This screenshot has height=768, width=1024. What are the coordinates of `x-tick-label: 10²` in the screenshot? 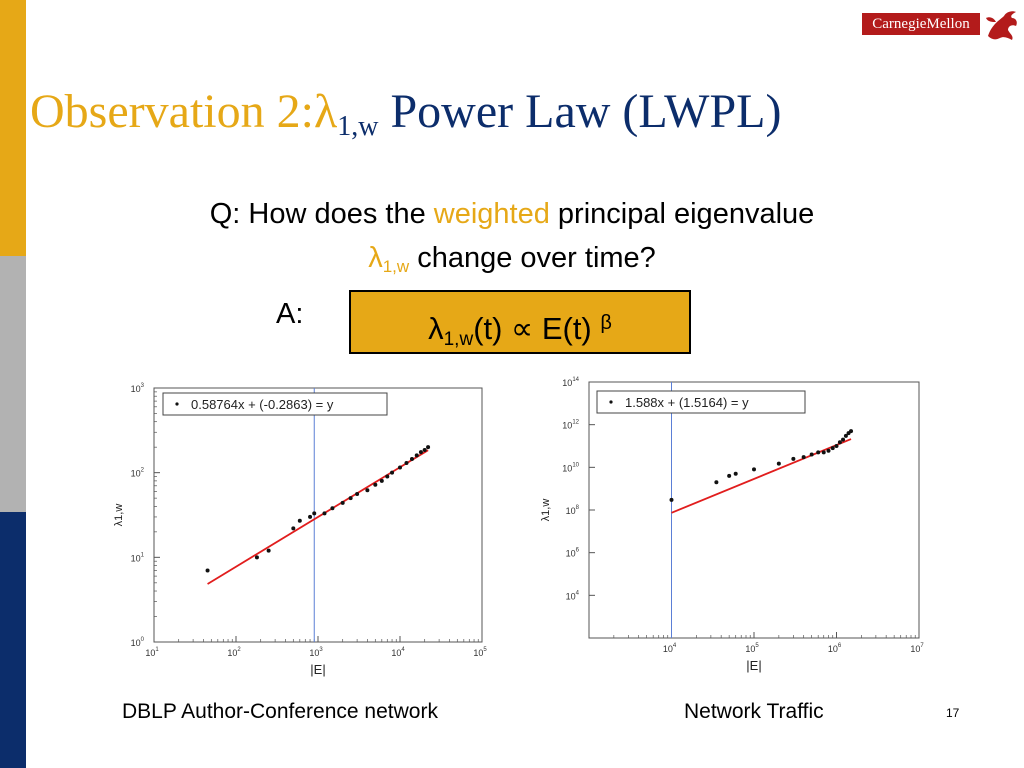 It's located at (234, 652).